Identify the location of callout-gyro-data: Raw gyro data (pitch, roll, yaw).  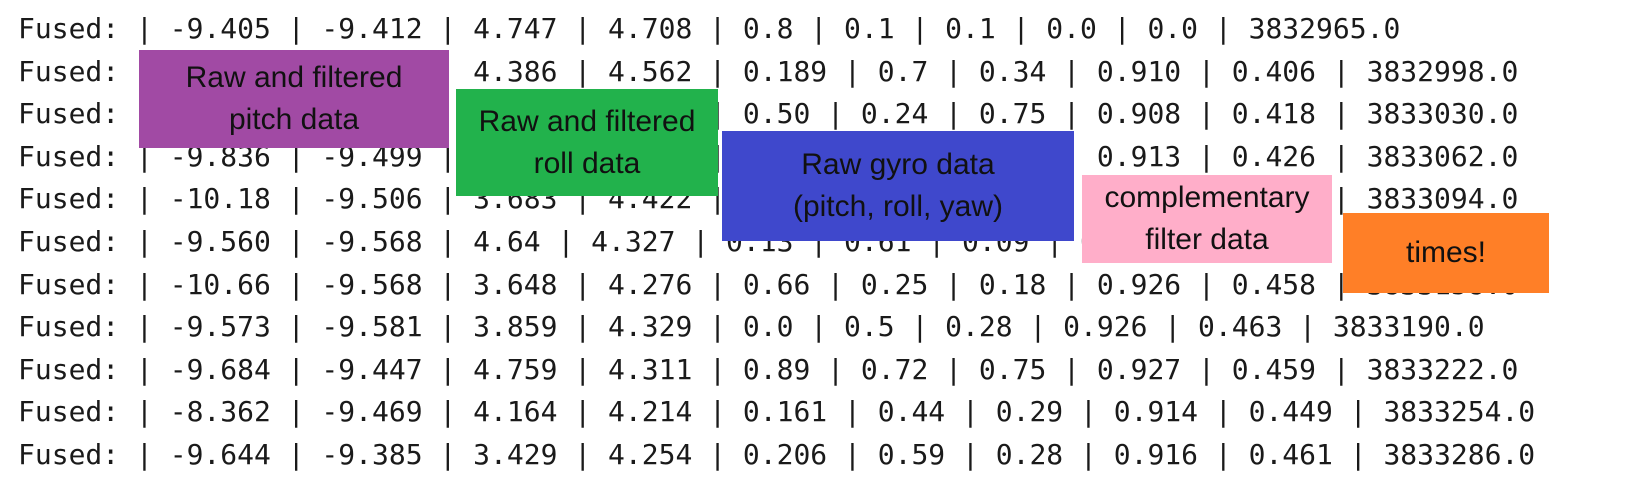
(898, 186).